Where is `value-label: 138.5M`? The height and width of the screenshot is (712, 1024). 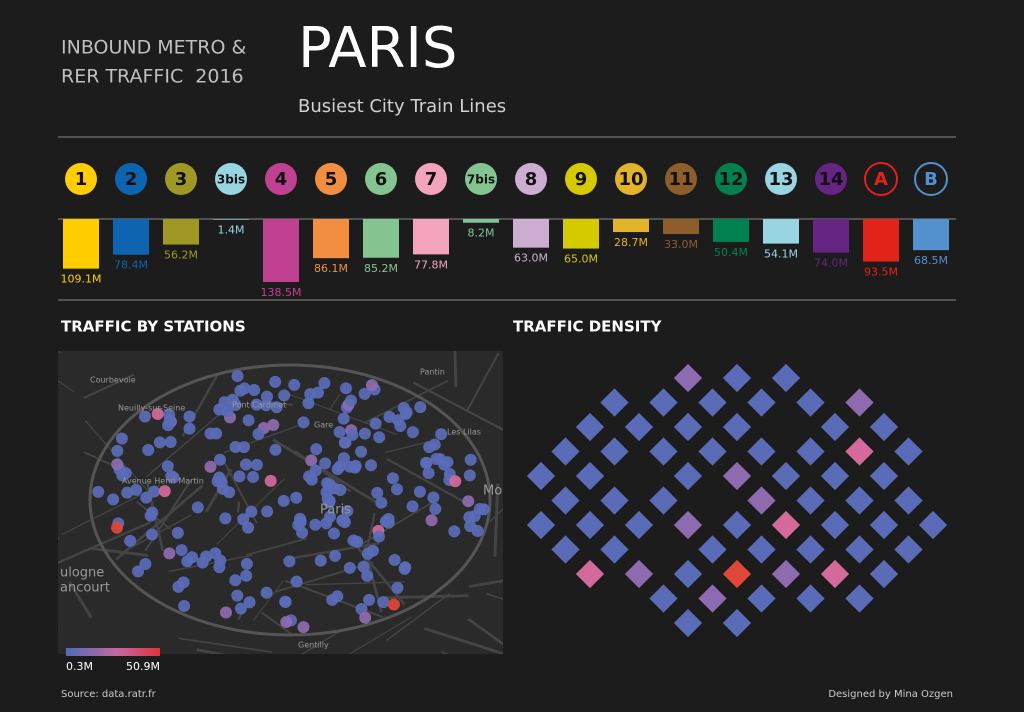 value-label: 138.5M is located at coordinates (281, 292).